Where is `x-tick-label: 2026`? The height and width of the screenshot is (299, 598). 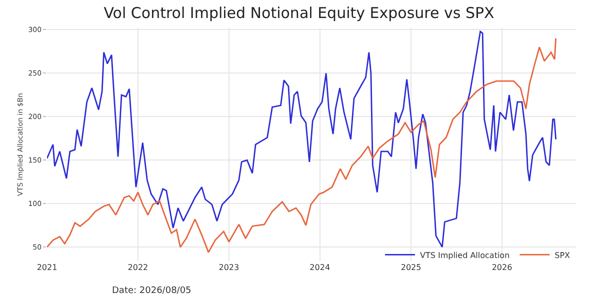
x-tick-label: 2026 is located at coordinates (502, 267).